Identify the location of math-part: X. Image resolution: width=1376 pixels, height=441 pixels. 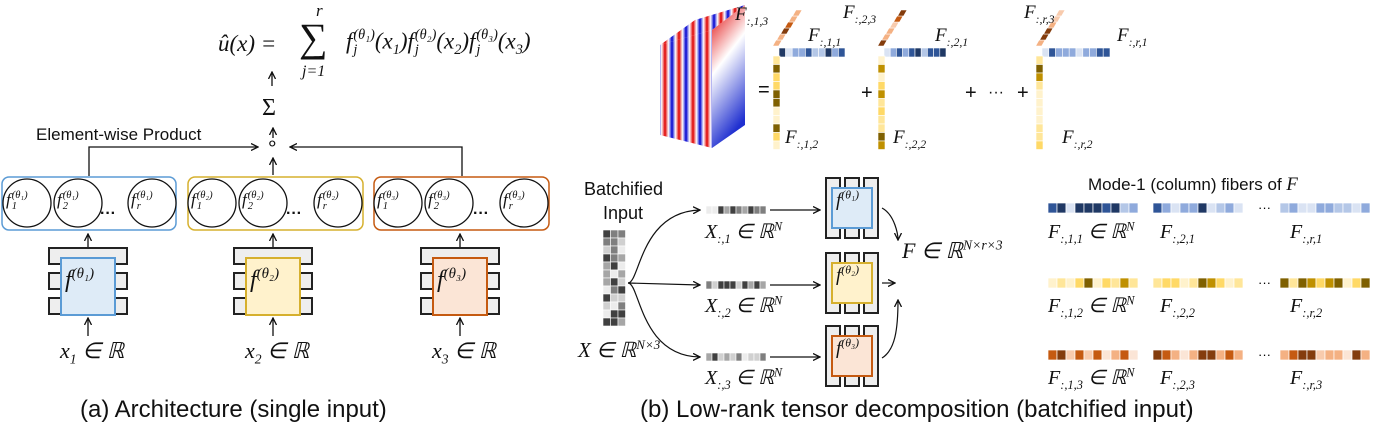
(711, 306).